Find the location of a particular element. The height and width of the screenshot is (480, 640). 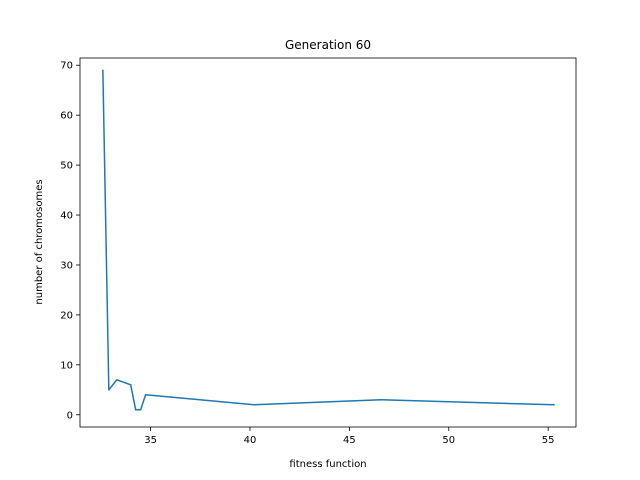

y-tick-label: 10 is located at coordinates (66, 365).